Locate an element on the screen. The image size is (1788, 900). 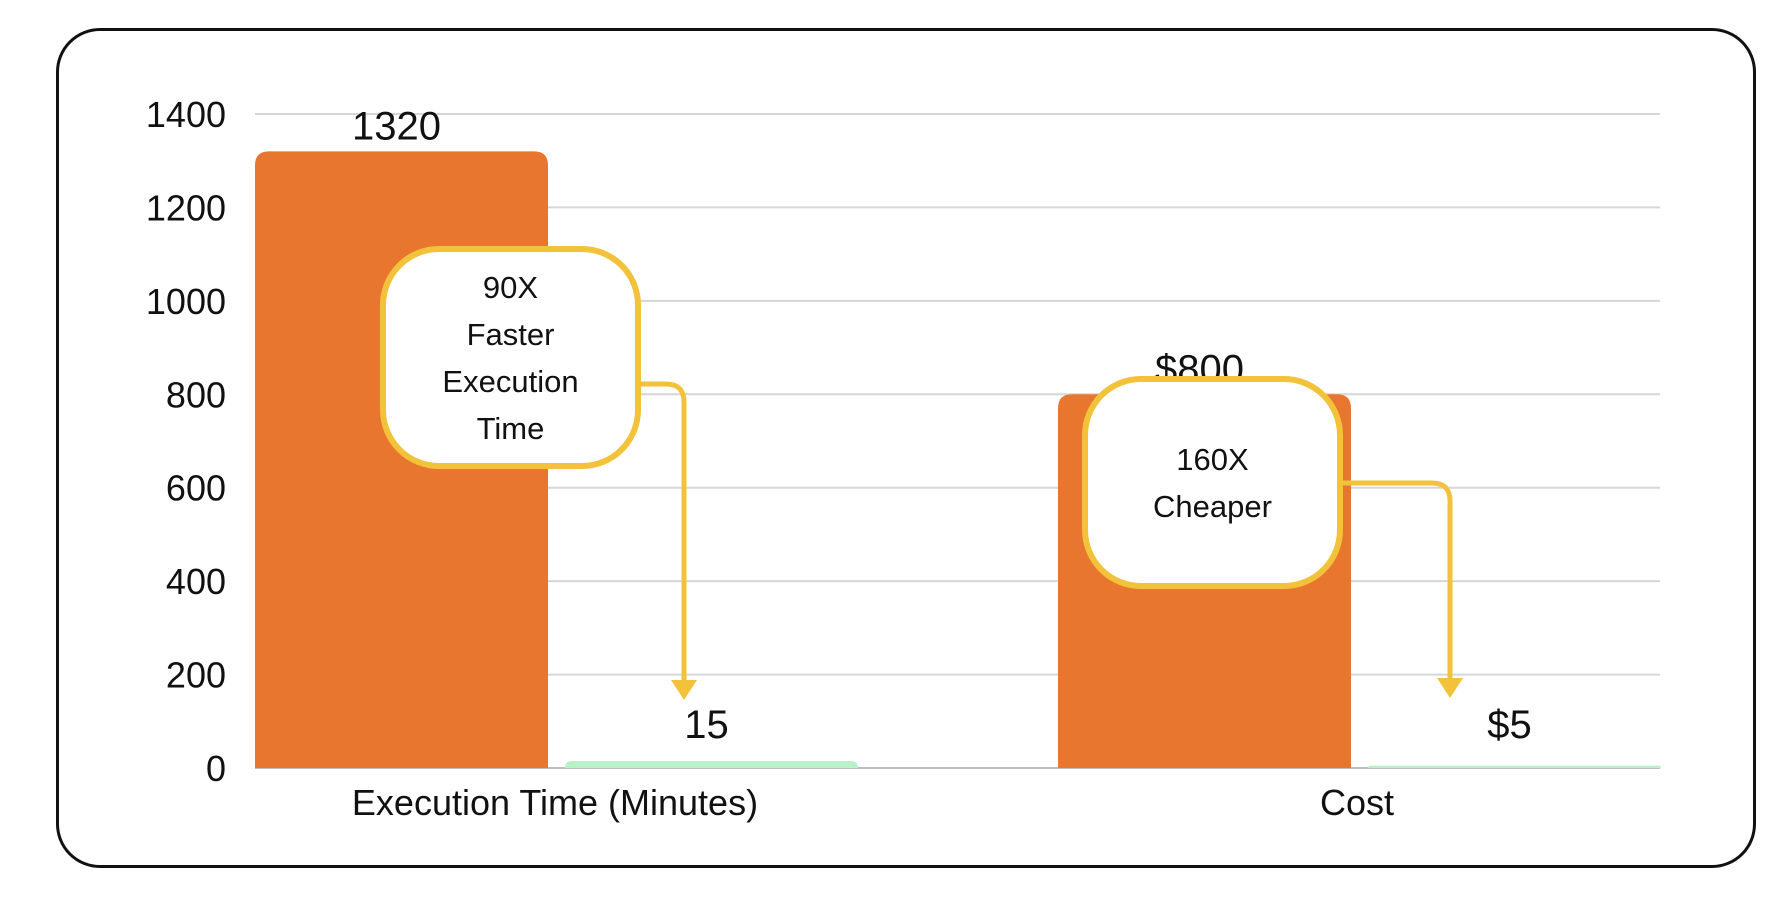
callout-text: Faster is located at coordinates (511, 334).